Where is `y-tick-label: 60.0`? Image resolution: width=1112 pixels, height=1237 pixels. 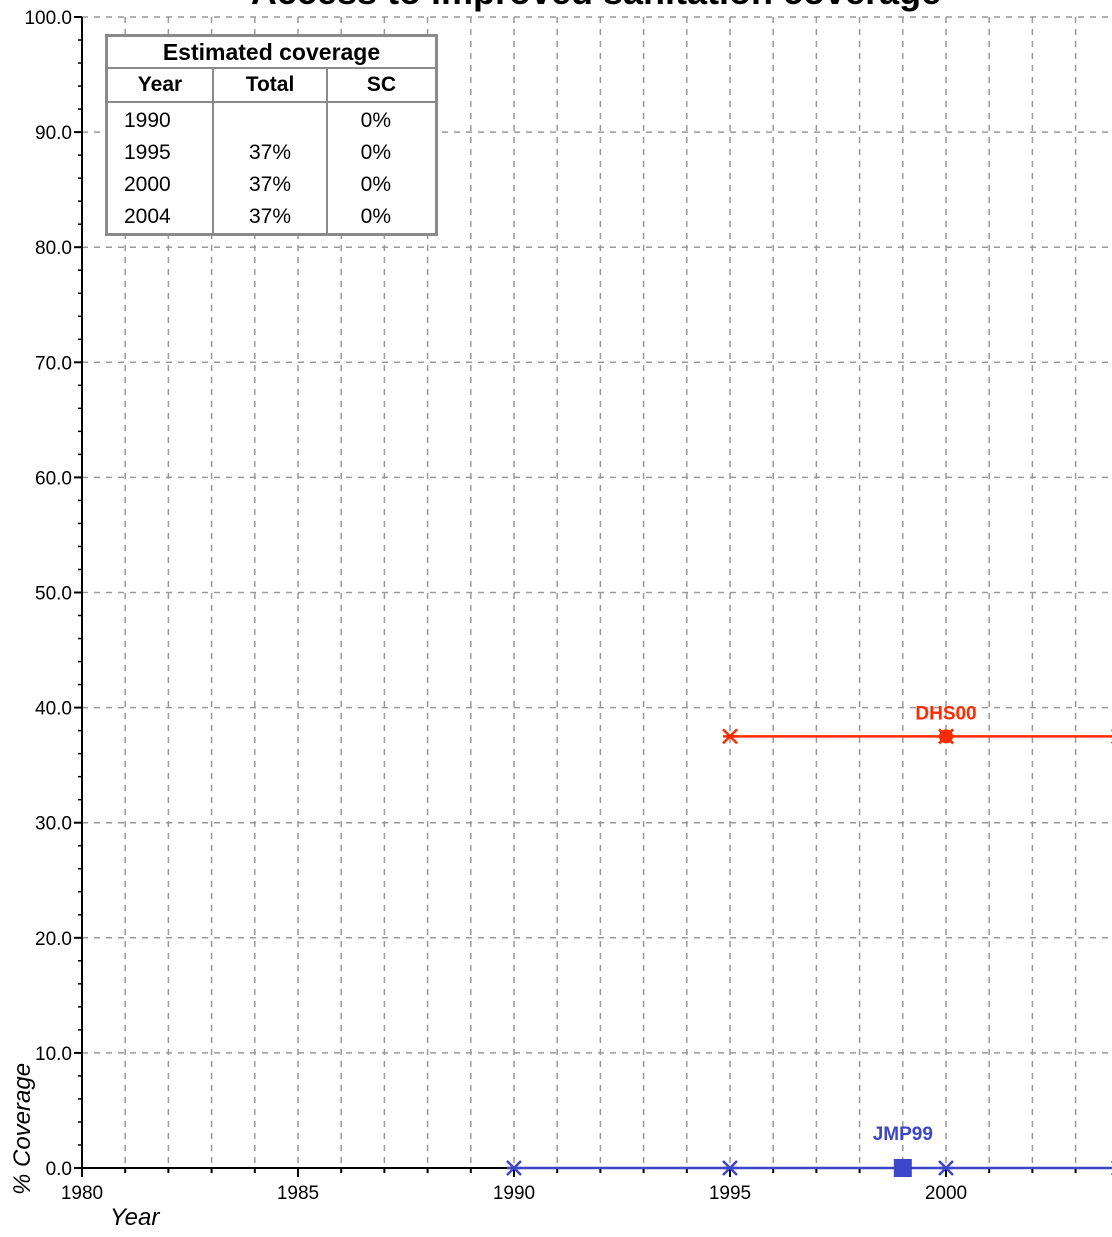 y-tick-label: 60.0 is located at coordinates (53, 478).